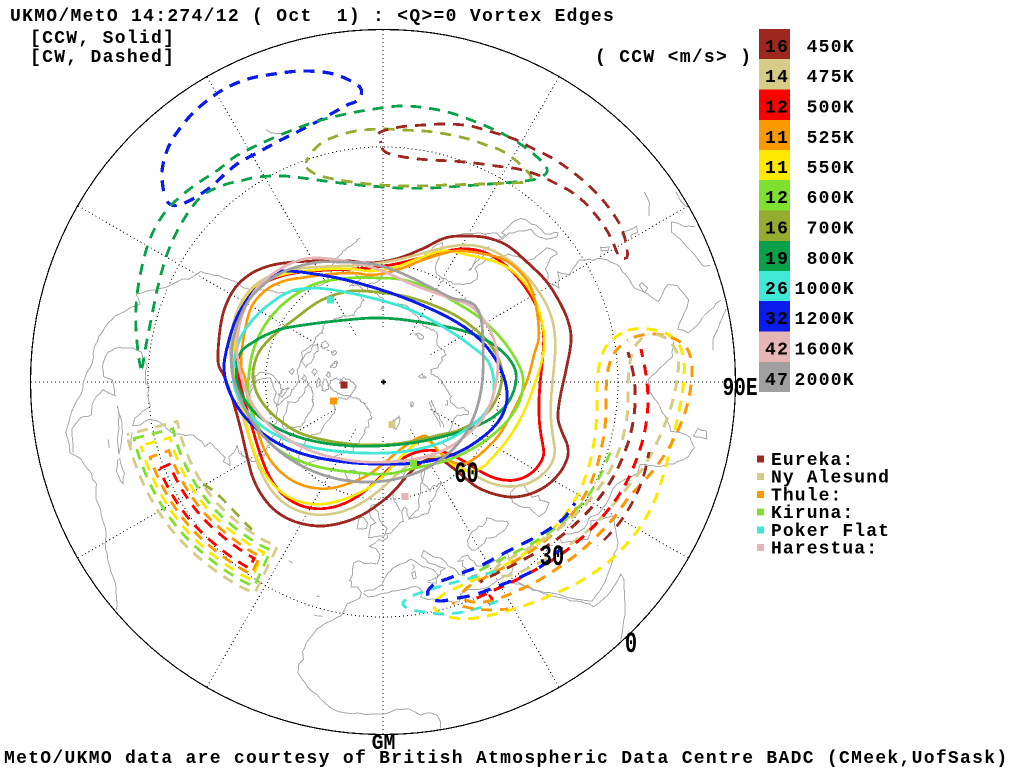  I want to click on svg-text: Eureka:, so click(812, 461).